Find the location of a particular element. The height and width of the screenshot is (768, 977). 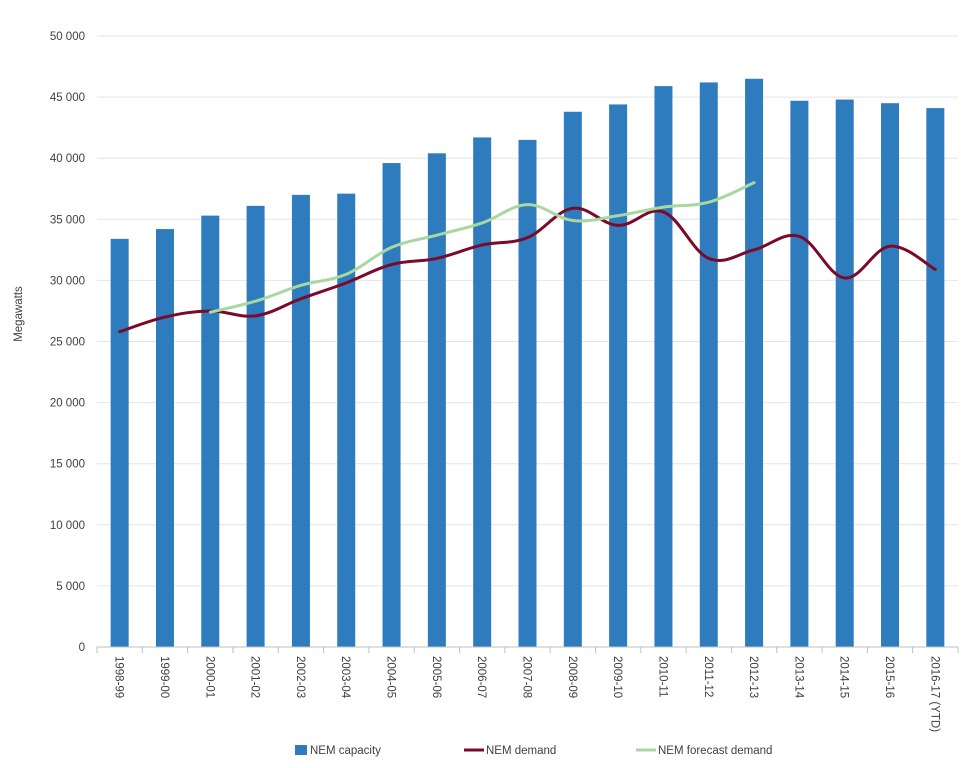

y-tick-label: 50 000 is located at coordinates (67, 37).